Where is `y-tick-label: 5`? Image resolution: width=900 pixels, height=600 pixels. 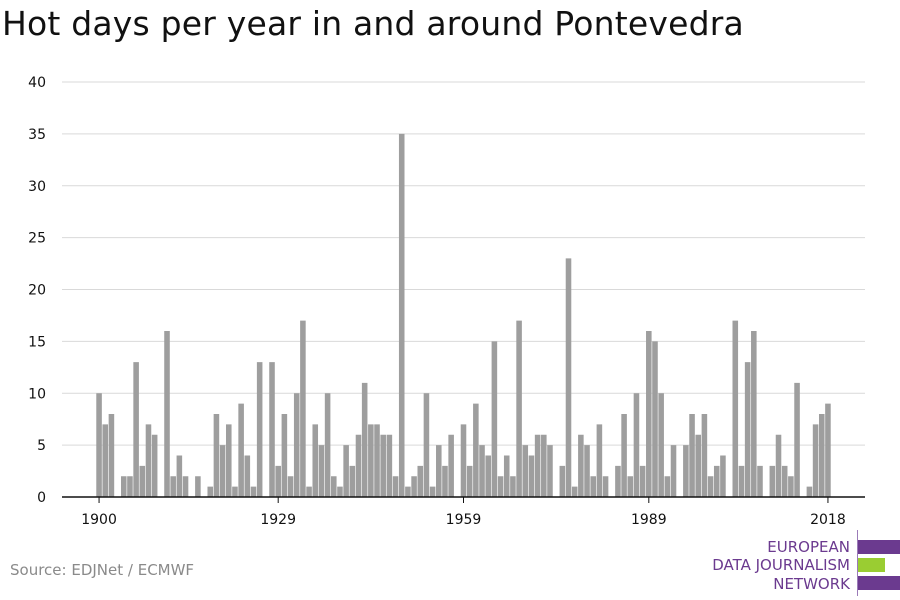 y-tick-label: 5 is located at coordinates (41, 446).